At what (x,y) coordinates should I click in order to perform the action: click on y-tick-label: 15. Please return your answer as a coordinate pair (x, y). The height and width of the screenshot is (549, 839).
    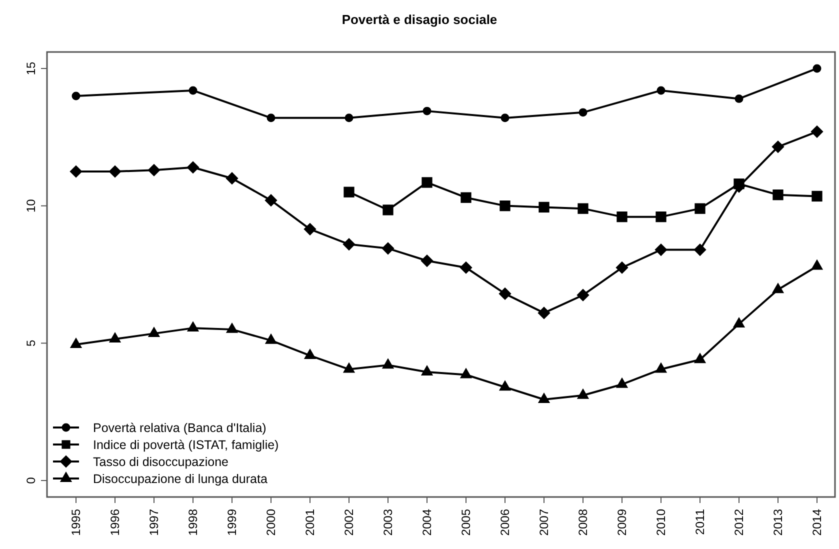
    Looking at the image, I should click on (31, 68).